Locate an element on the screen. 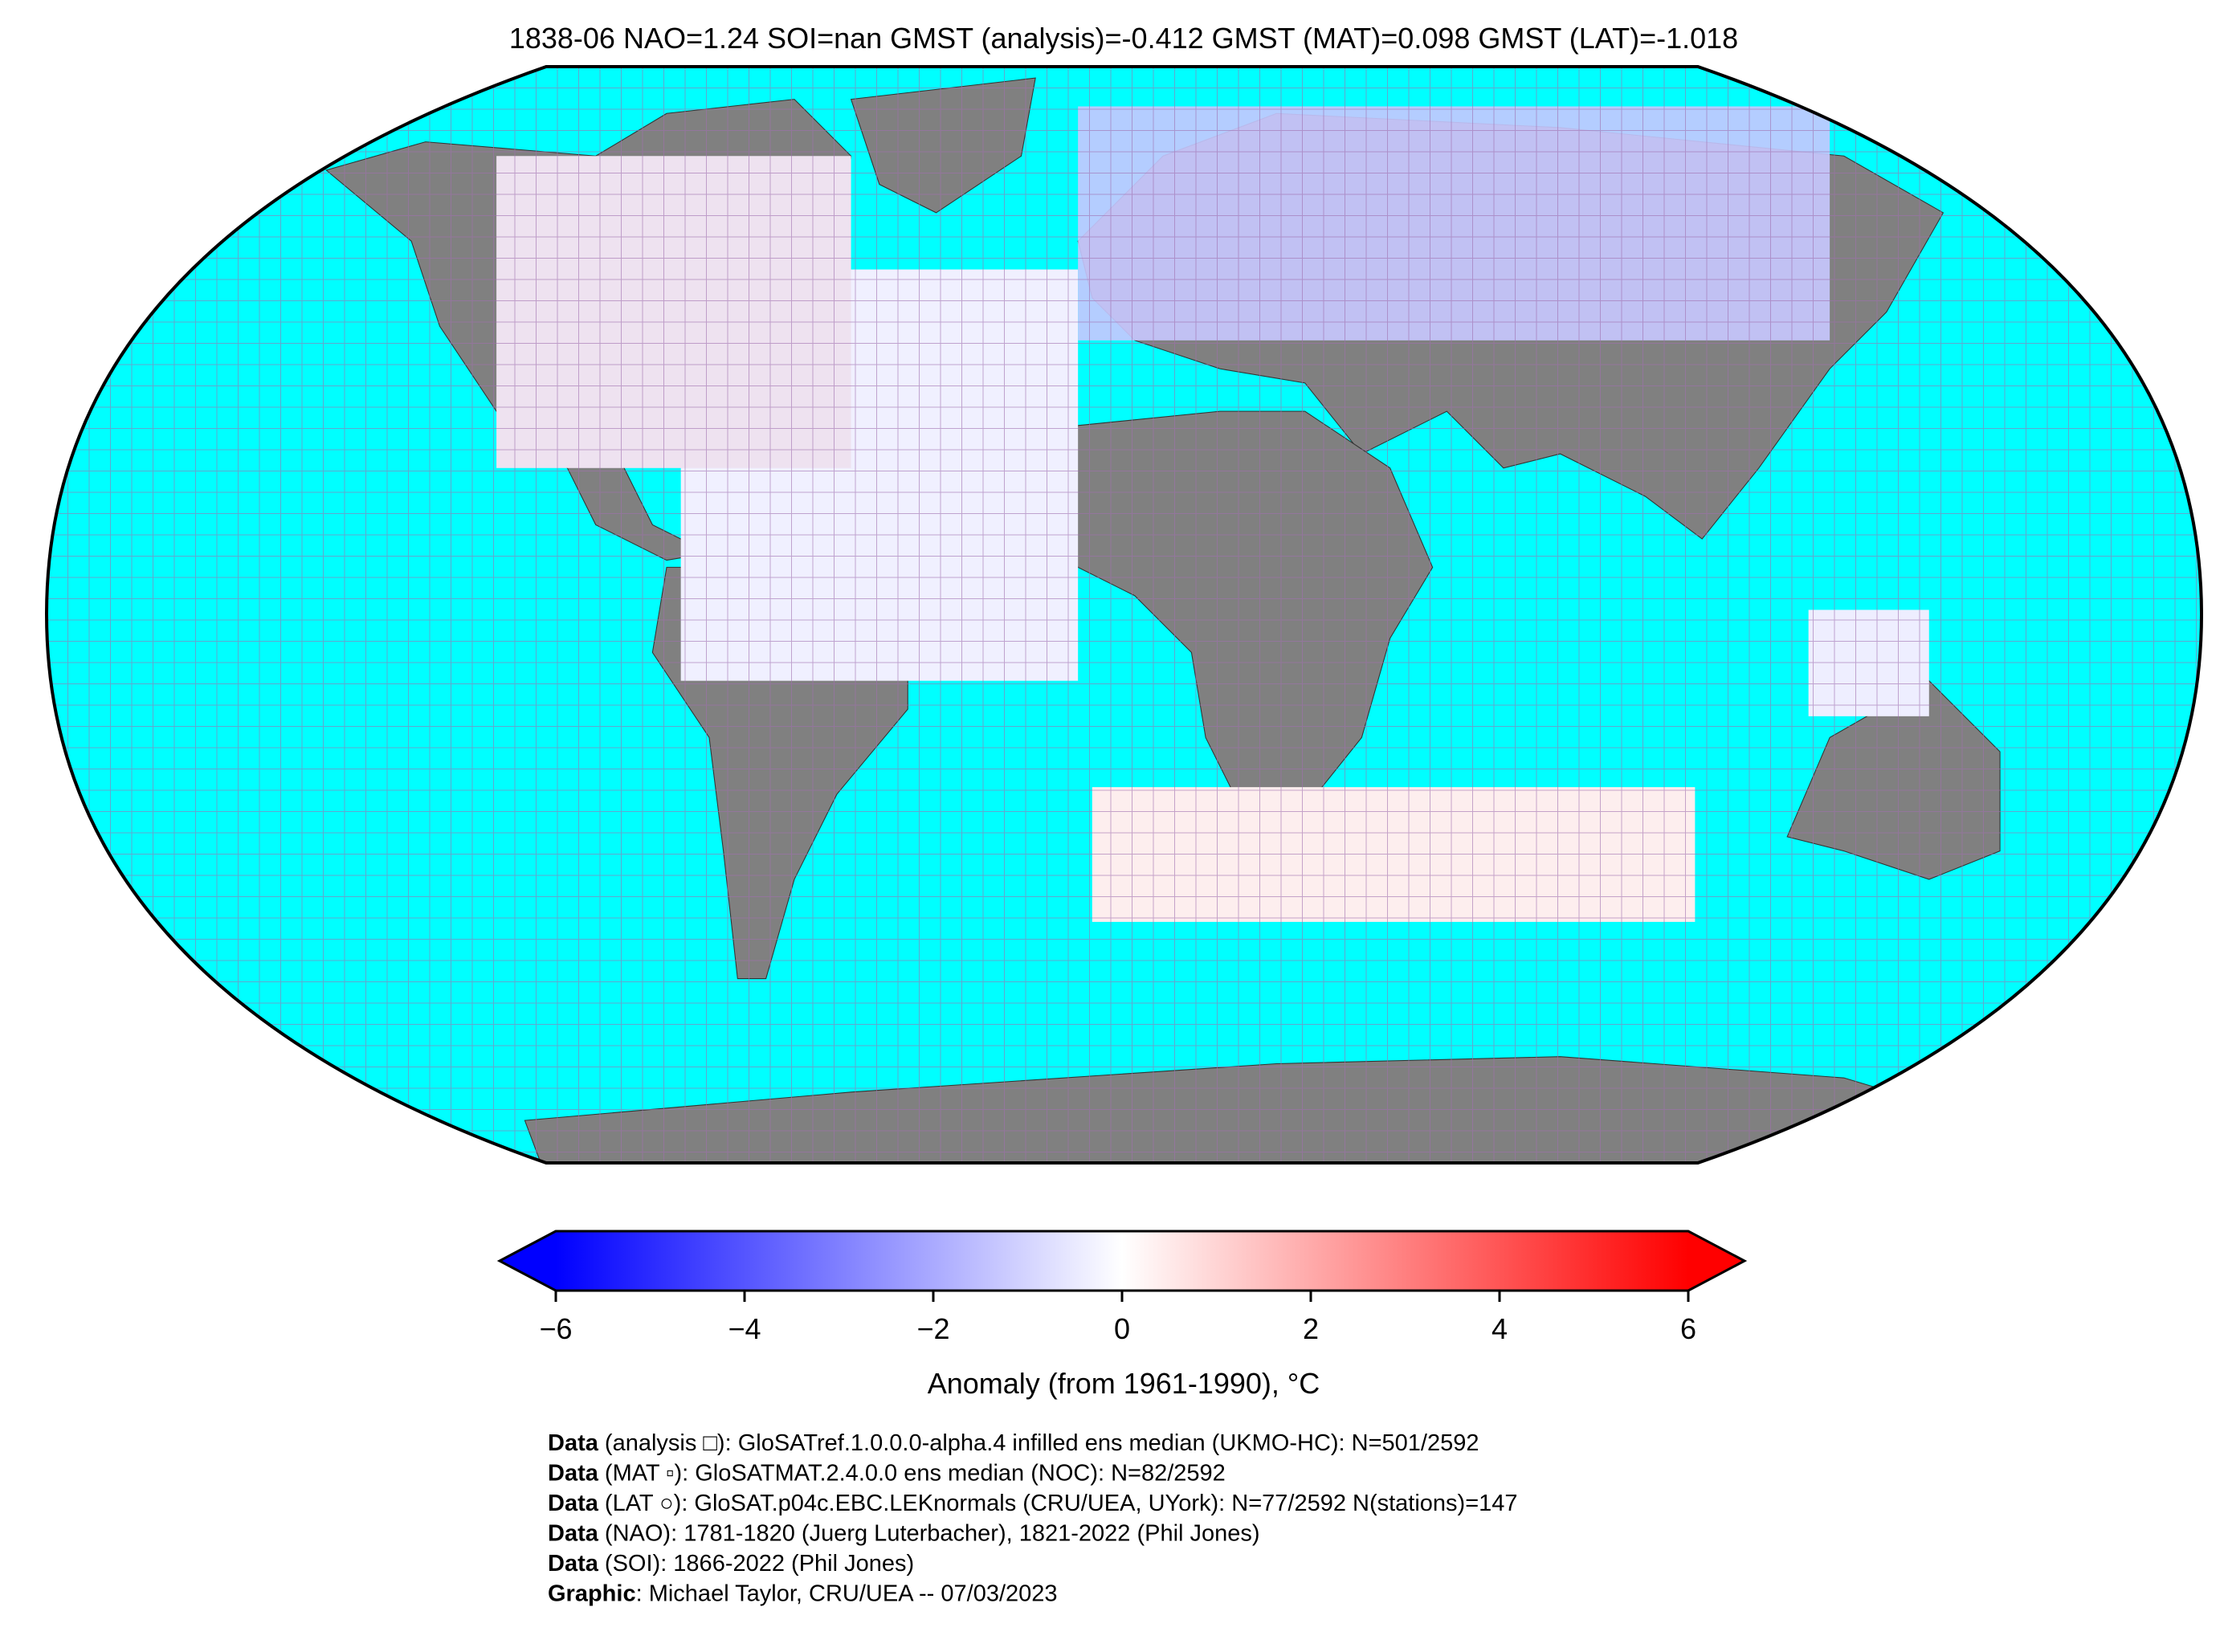 This screenshot has height=1652, width=2224. colorbar-tick-label: −6 is located at coordinates (555, 1328).